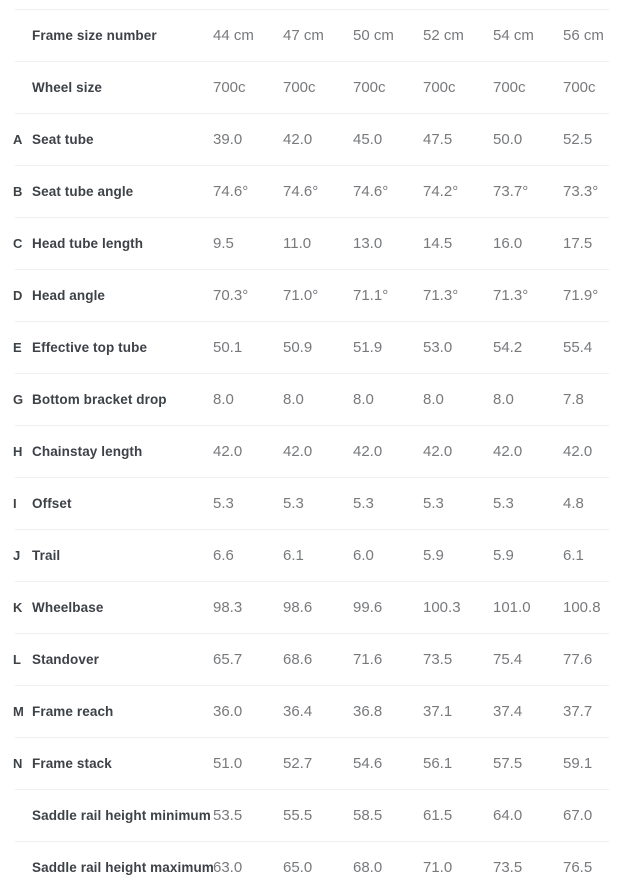  Describe the element at coordinates (228, 139) in the screenshot. I see `value-cell: 39.0` at that location.